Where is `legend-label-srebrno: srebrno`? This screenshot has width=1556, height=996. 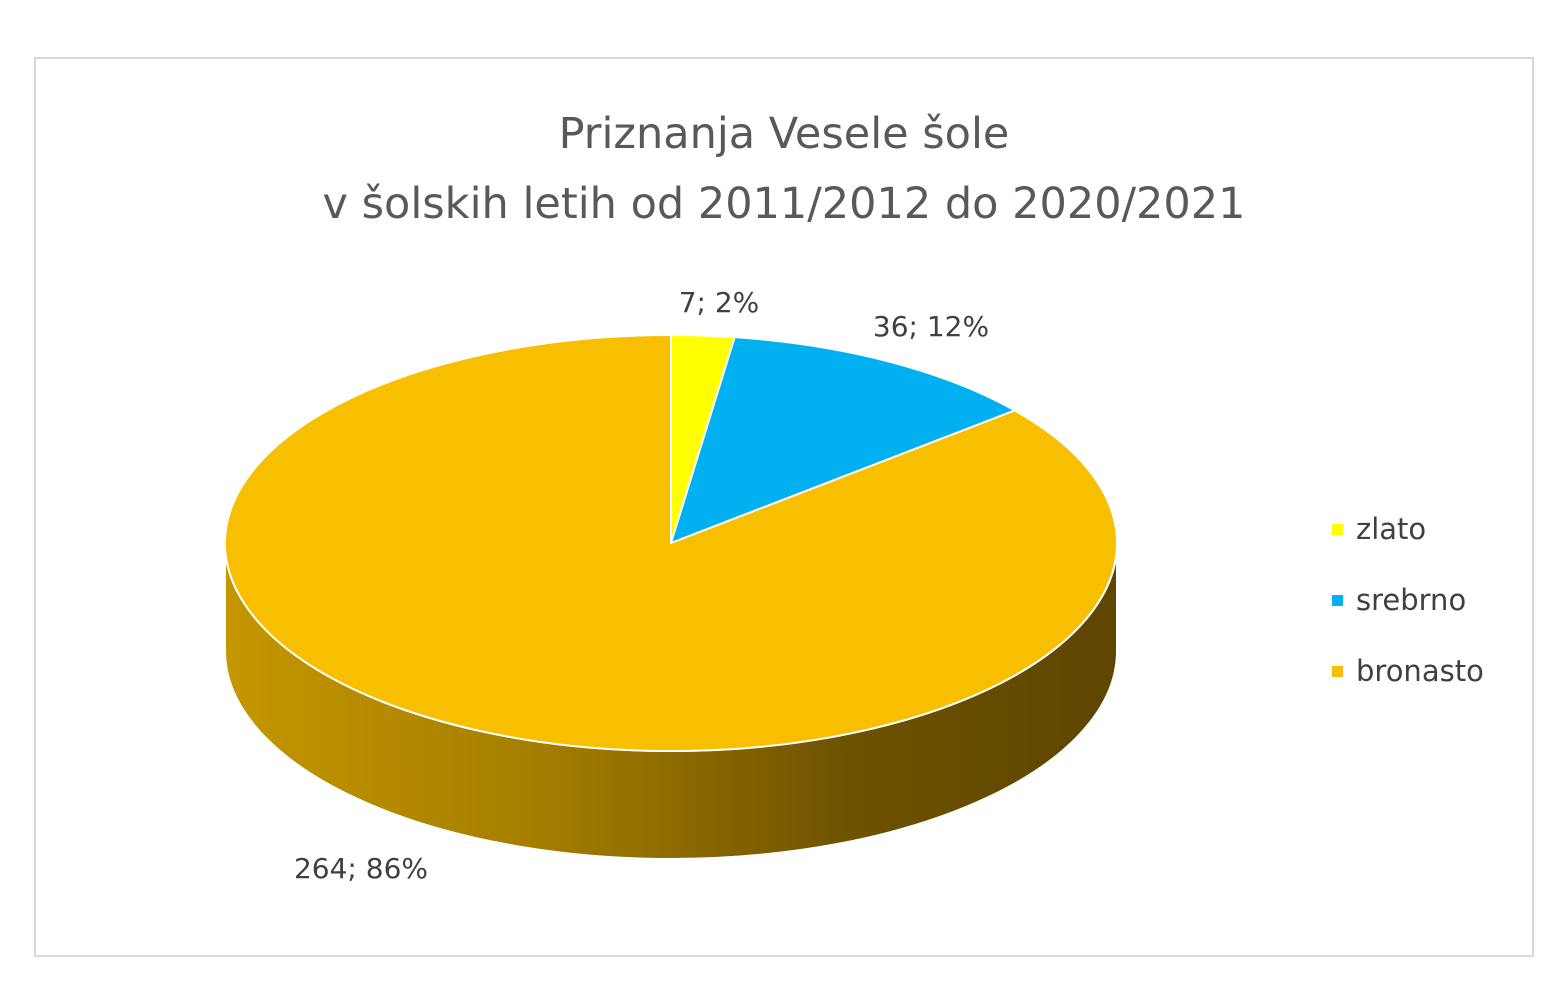 legend-label-srebrno: srebrno is located at coordinates (1411, 600).